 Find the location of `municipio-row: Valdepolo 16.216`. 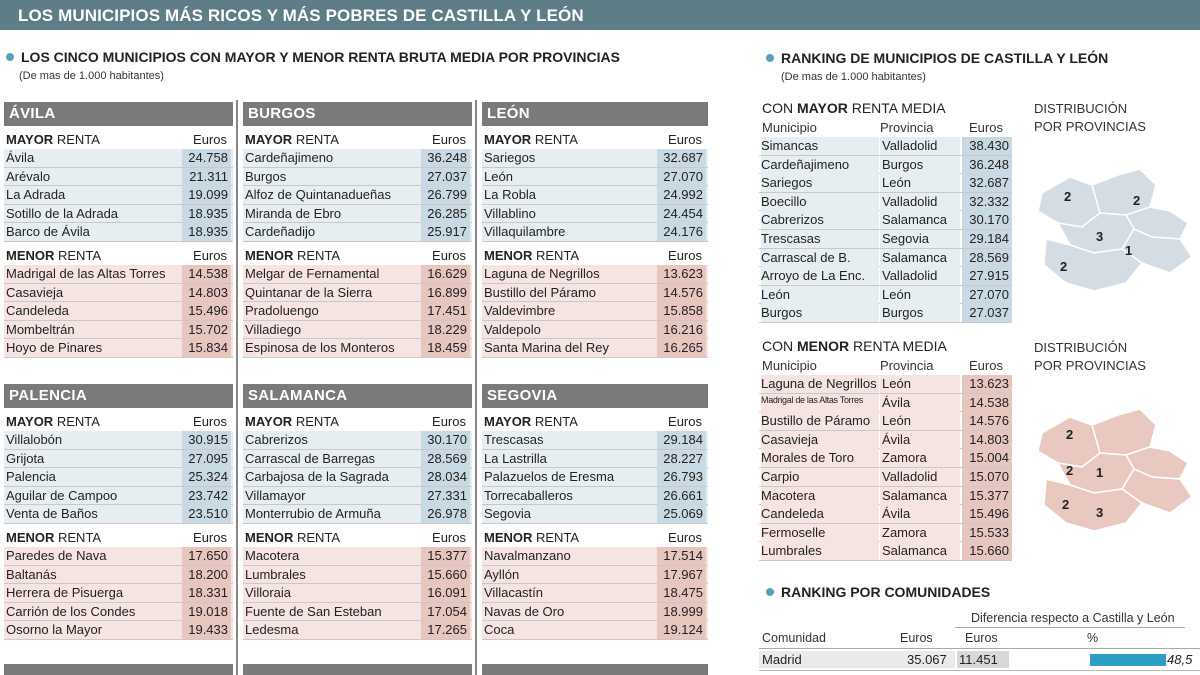

municipio-row: Valdepolo 16.216 is located at coordinates (595, 330).